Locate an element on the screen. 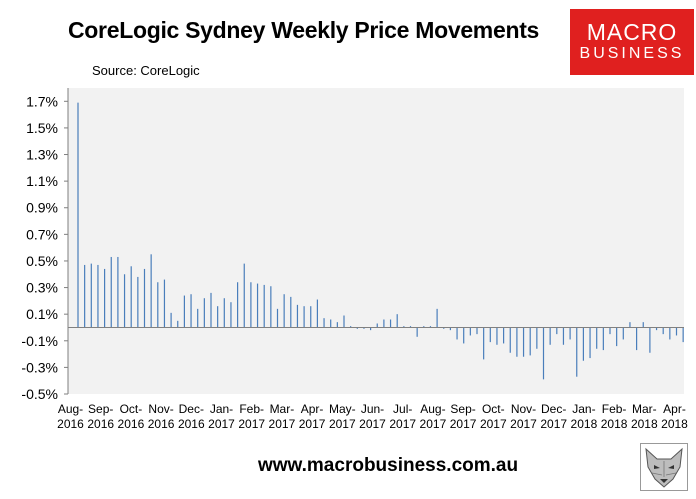 The image size is (696, 499). y-tick-label: -0.3% is located at coordinates (39, 367).